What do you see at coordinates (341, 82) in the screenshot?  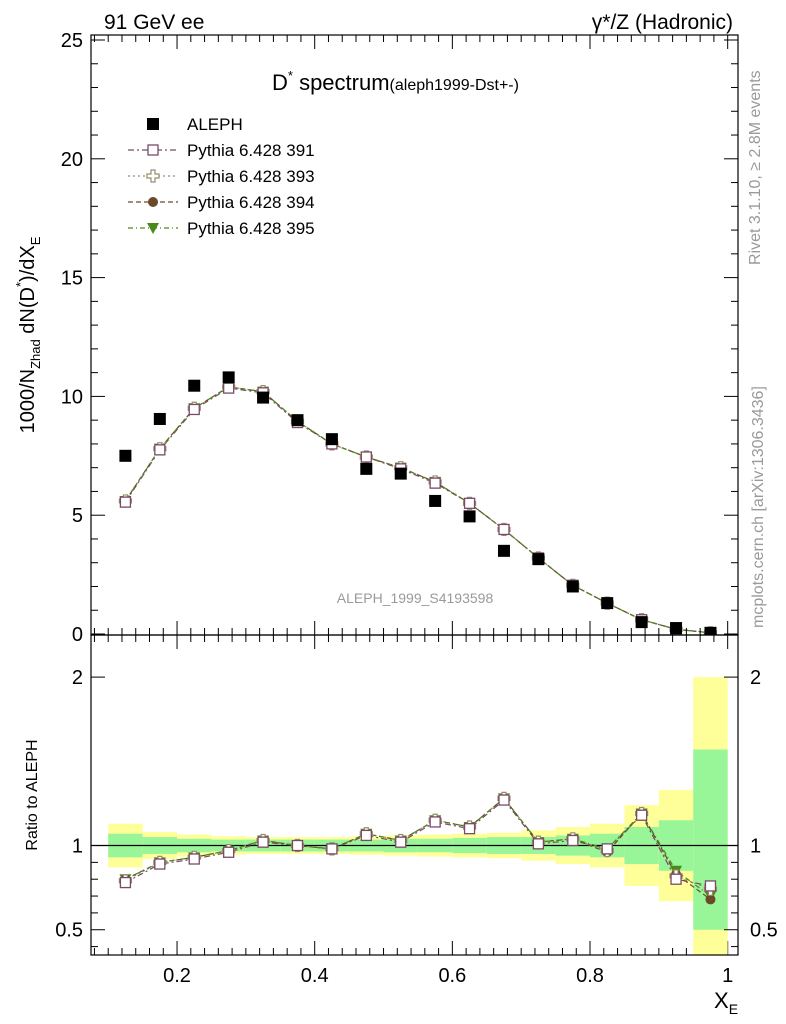 I see `title-rest: spectrum` at bounding box center [341, 82].